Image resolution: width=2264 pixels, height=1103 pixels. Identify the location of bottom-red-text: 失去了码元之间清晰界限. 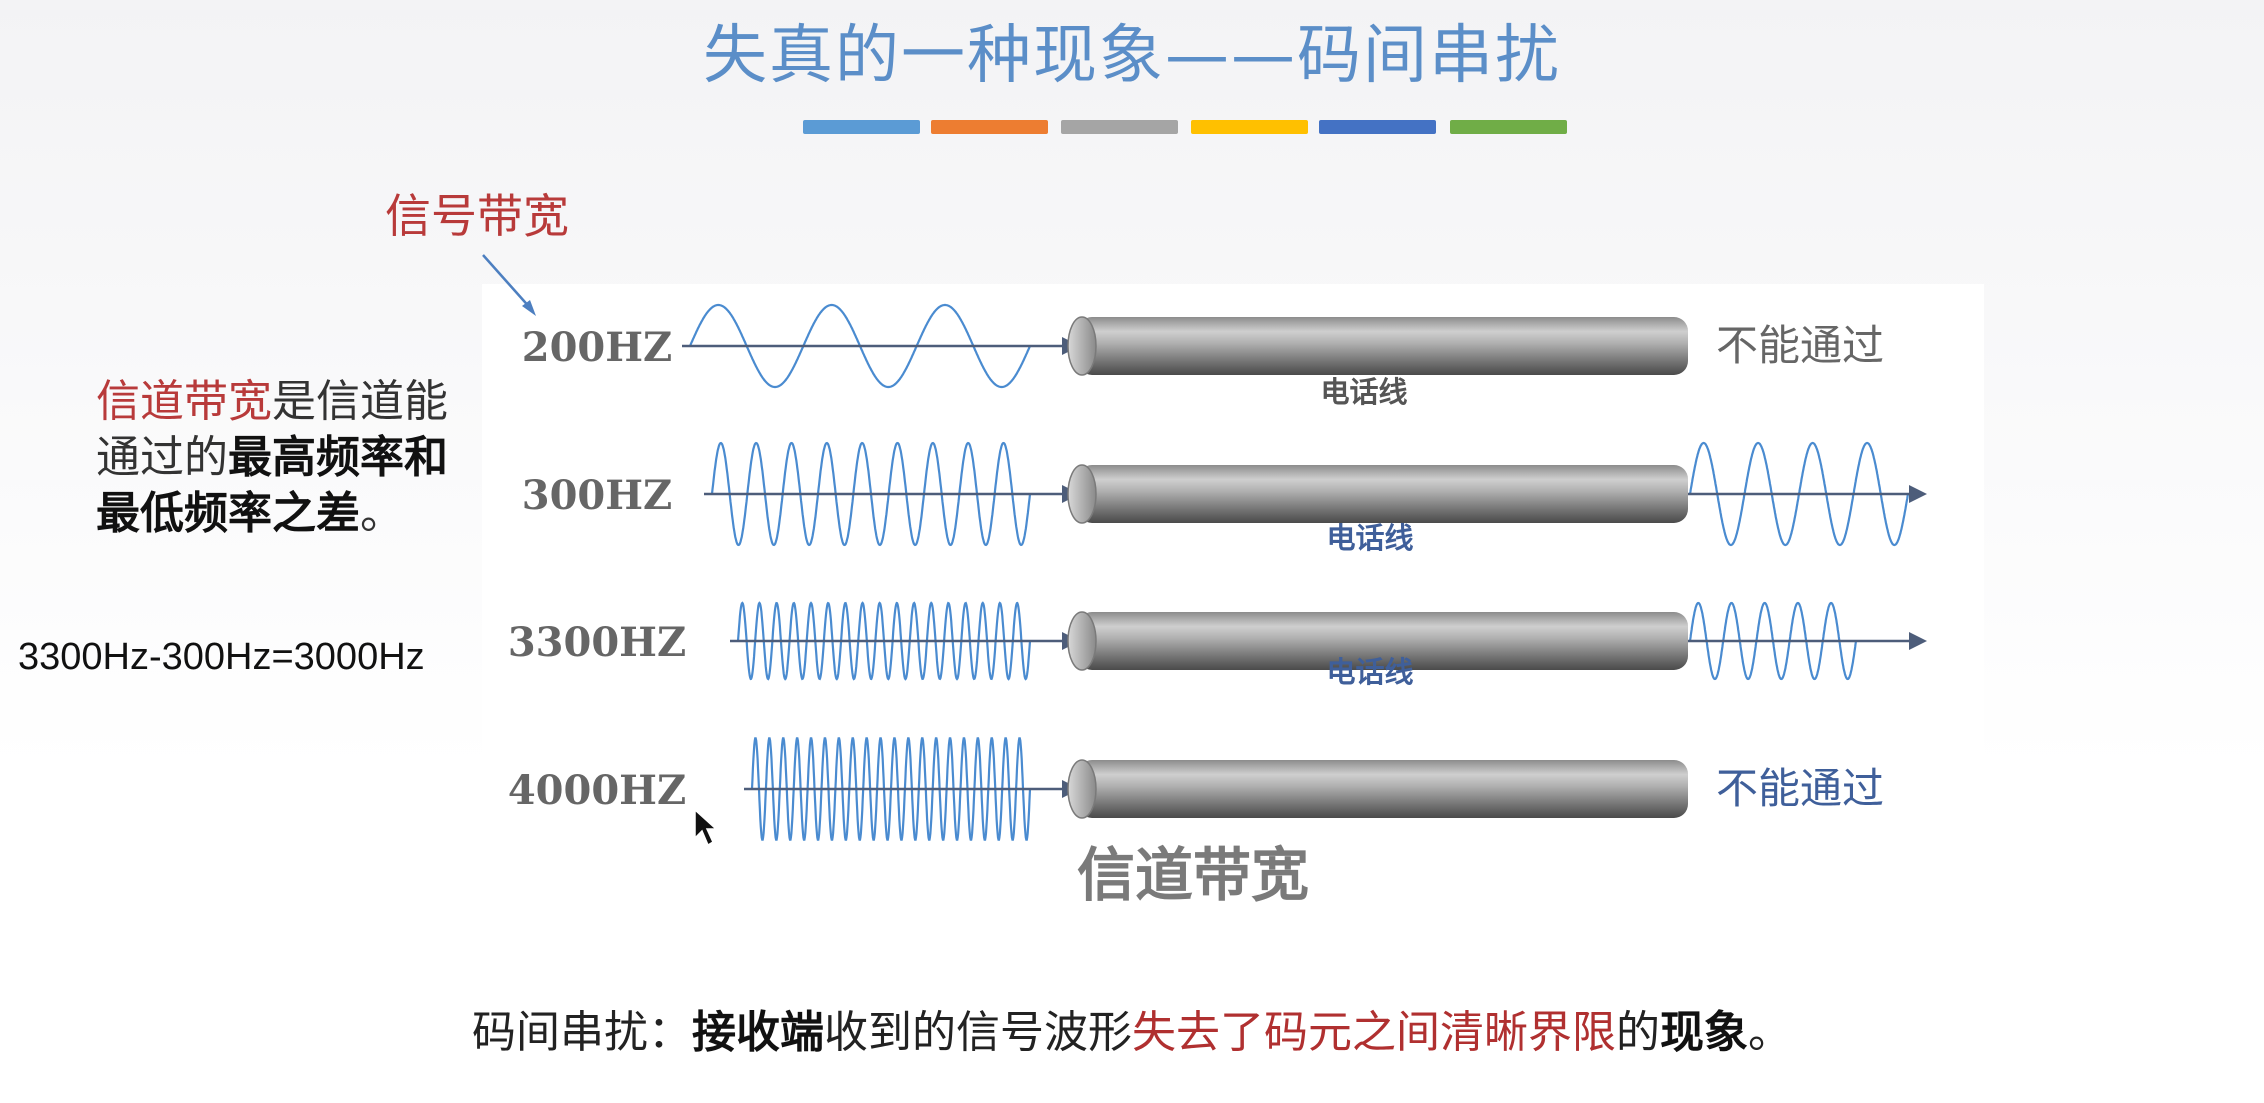
(1374, 1032).